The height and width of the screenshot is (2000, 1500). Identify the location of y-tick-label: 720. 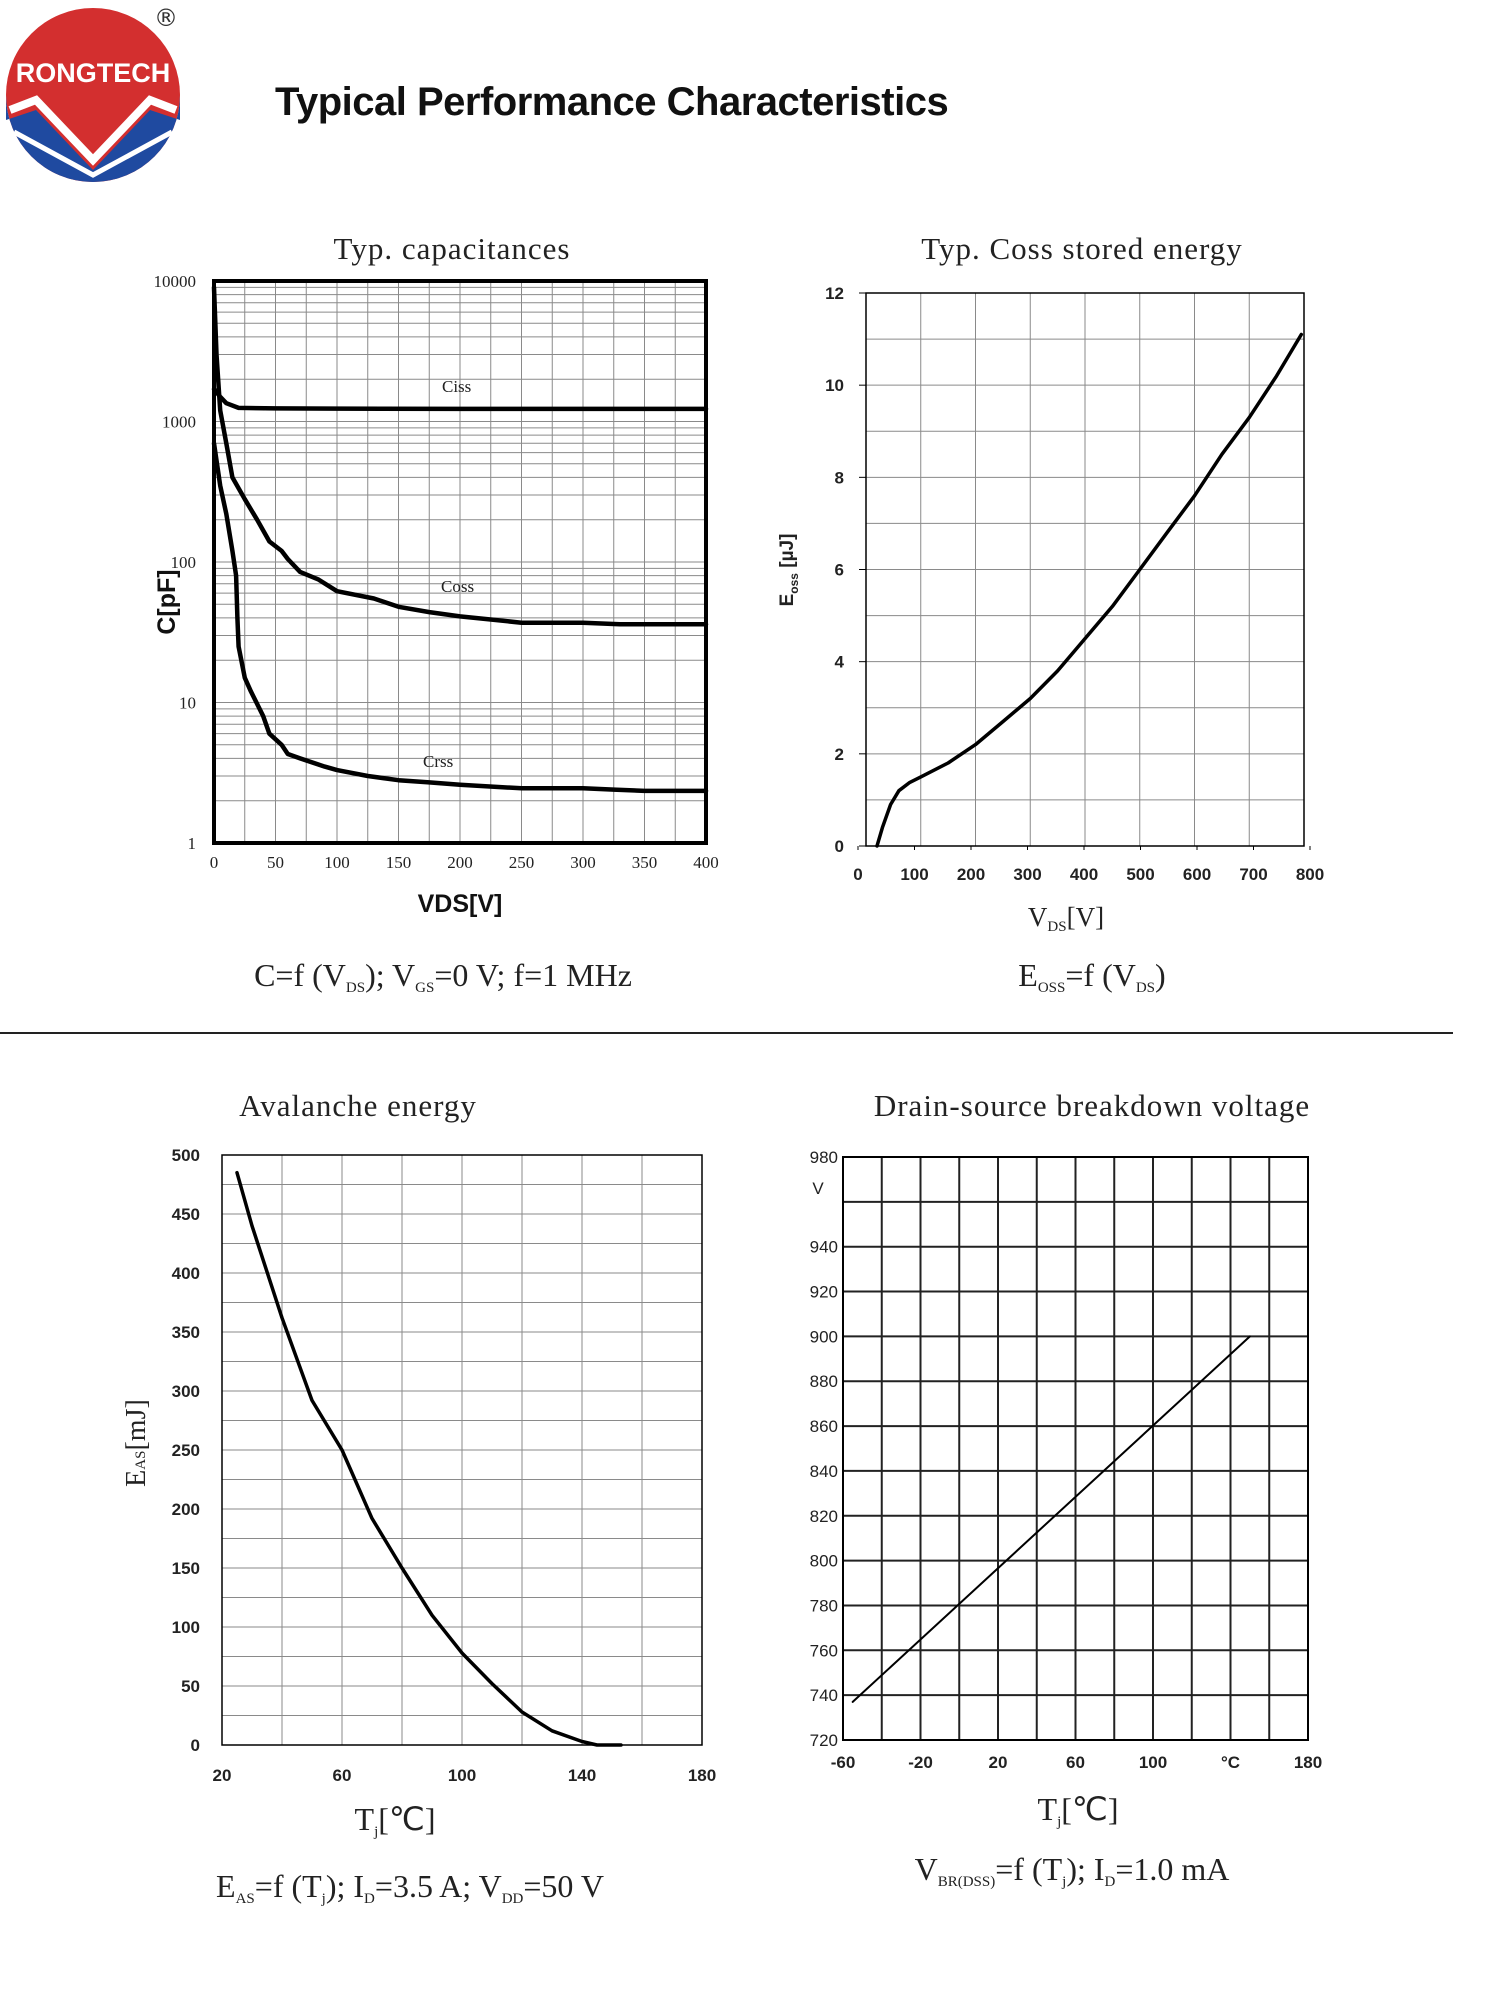
(824, 1740).